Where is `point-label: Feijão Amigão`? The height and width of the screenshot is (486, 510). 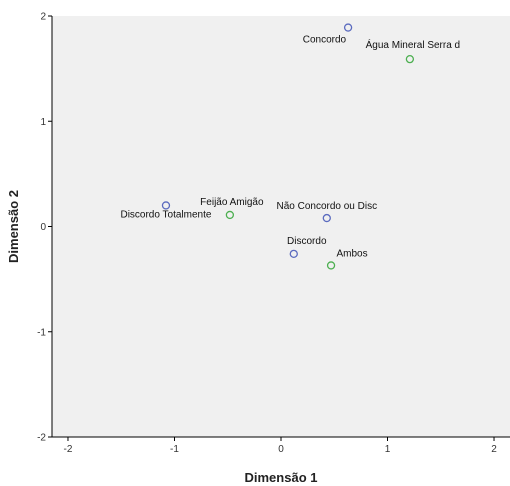
point-label: Feijão Amigão is located at coordinates (232, 202).